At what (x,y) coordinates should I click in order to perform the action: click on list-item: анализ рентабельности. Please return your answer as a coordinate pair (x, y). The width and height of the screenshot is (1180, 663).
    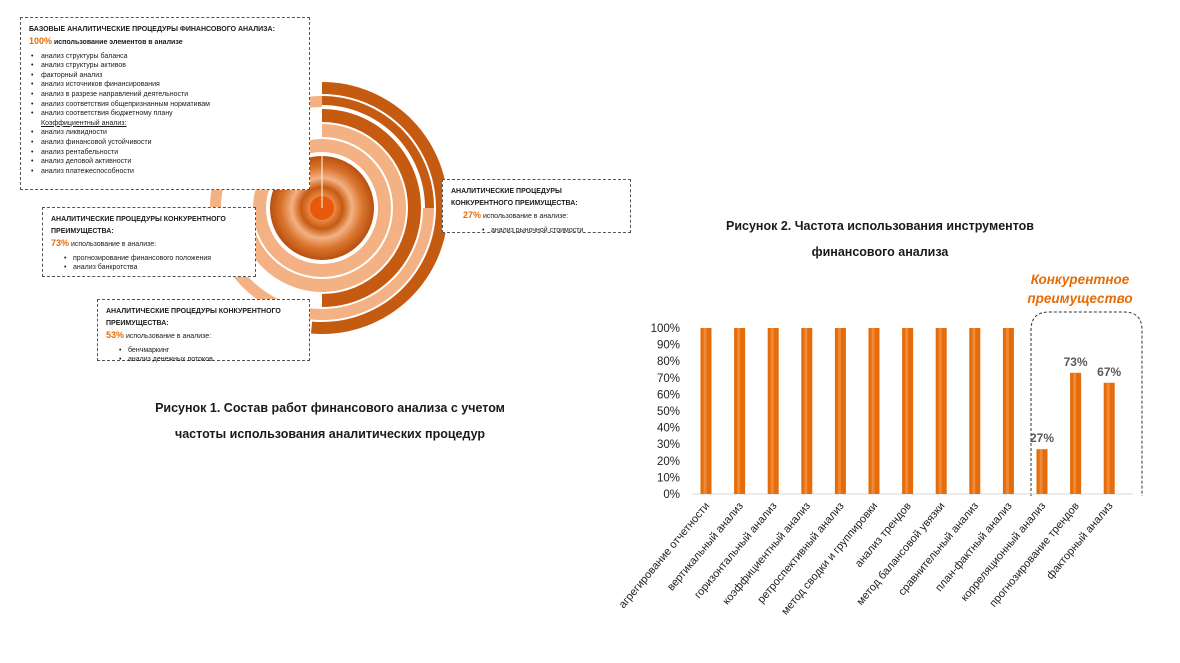
    Looking at the image, I should click on (166, 153).